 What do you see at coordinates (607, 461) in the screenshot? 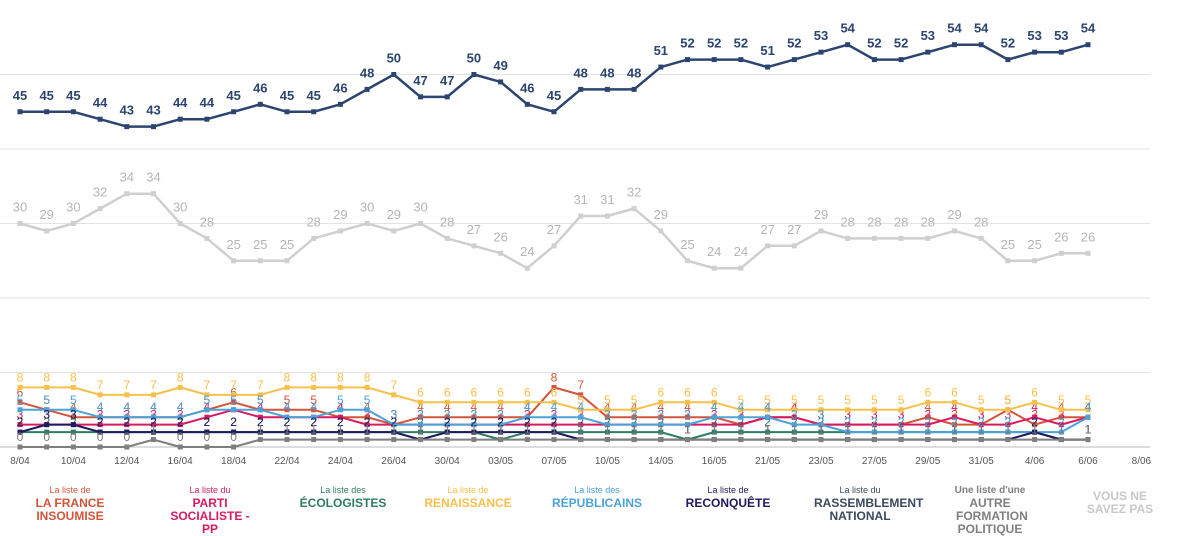
I see `x-tick-label: 10/05` at bounding box center [607, 461].